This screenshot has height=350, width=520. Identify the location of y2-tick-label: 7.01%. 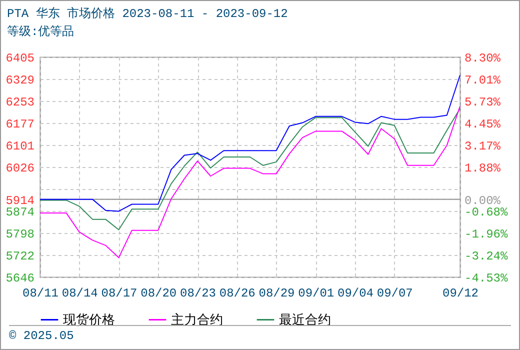
(483, 81).